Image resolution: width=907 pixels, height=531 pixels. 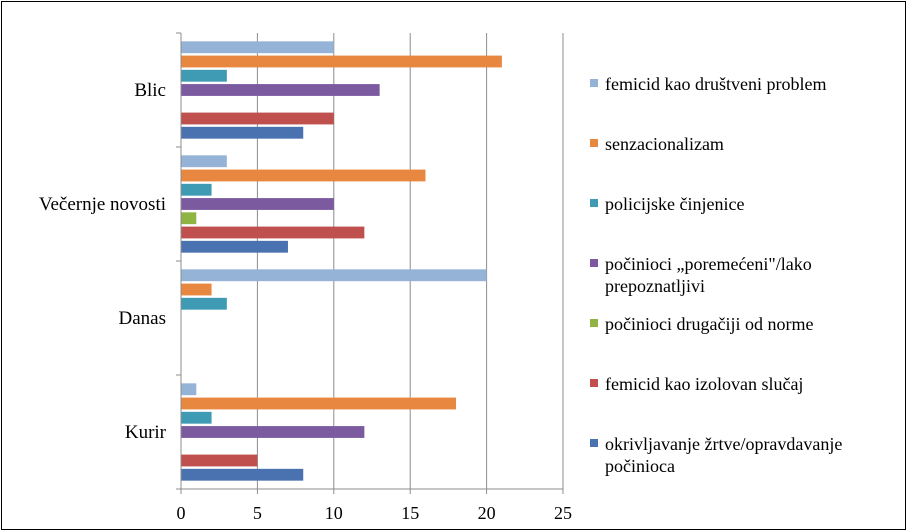 What do you see at coordinates (655, 286) in the screenshot?
I see `legend-label: prepoznatljivi` at bounding box center [655, 286].